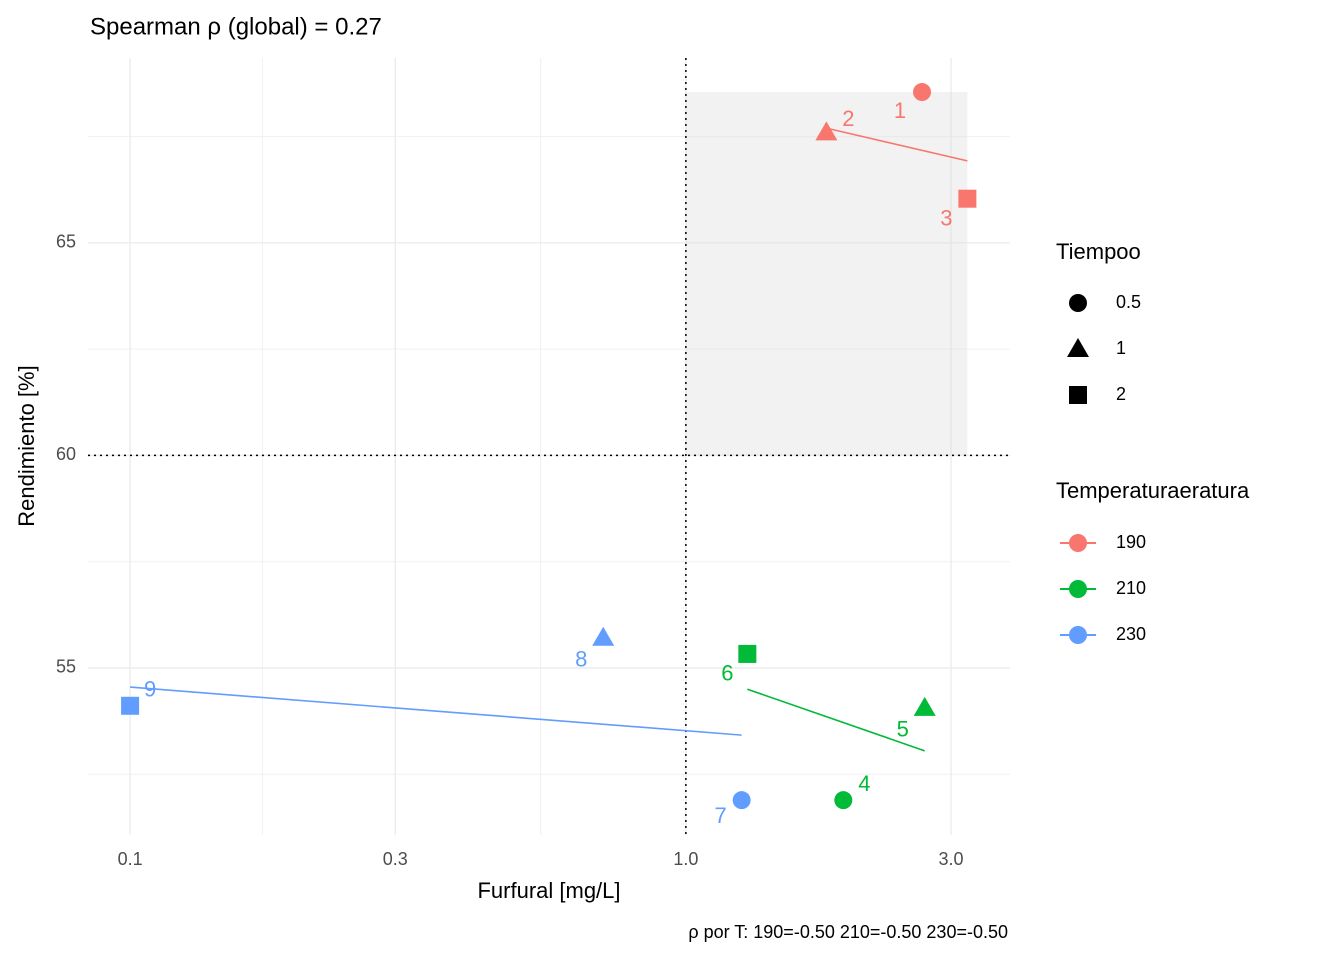 The width and height of the screenshot is (1344, 960). I want to click on y-axis-label: Rendimiento [%], so click(26, 445).